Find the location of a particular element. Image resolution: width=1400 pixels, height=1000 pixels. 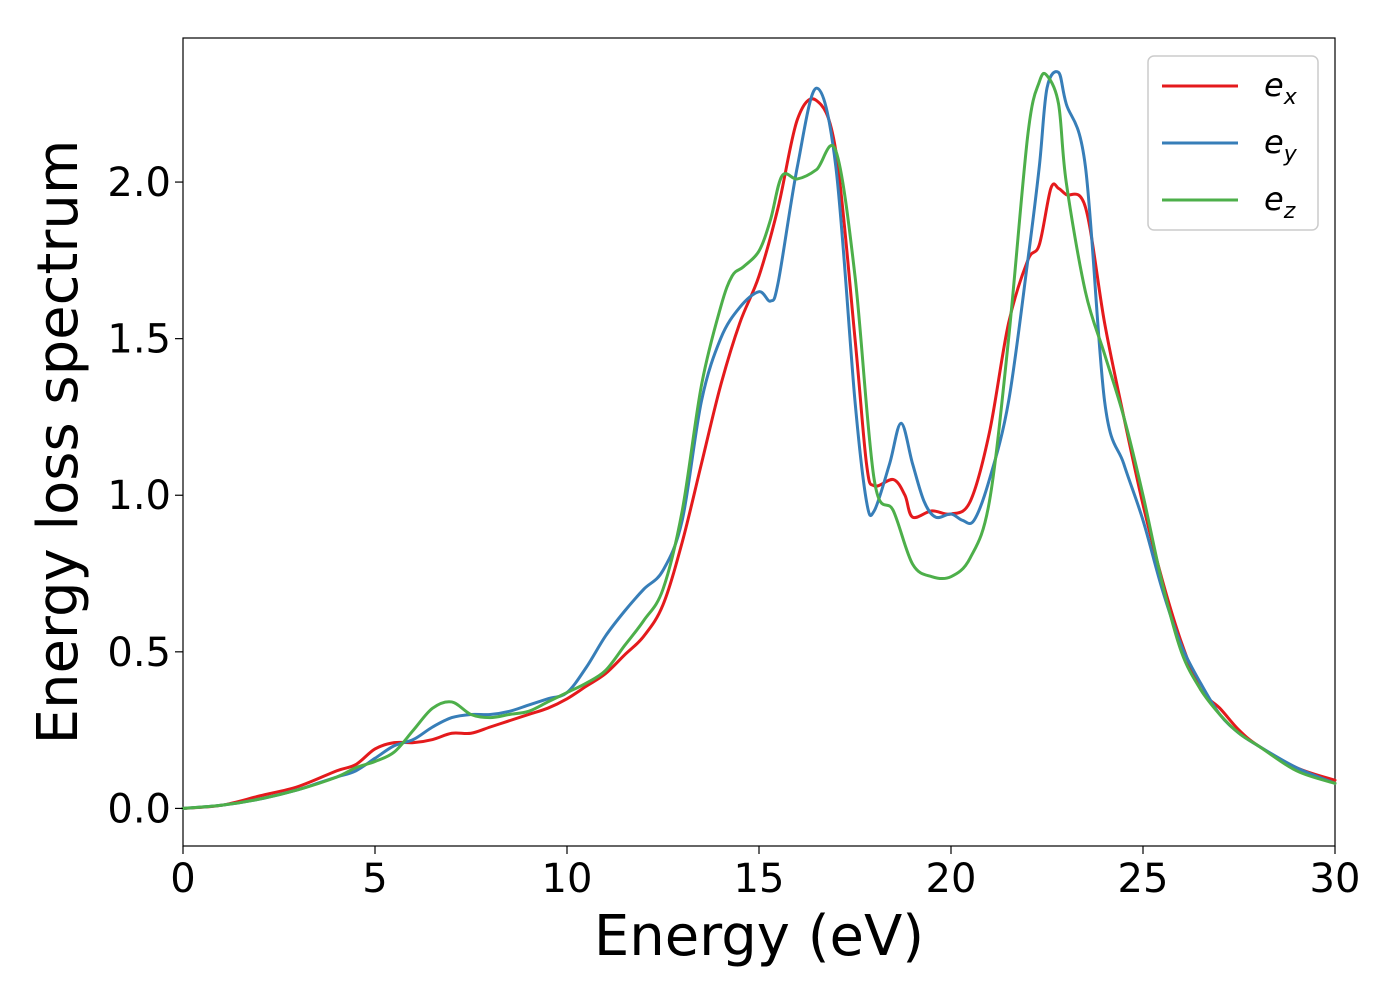

legend-label-subscript: x is located at coordinates (1290, 97).